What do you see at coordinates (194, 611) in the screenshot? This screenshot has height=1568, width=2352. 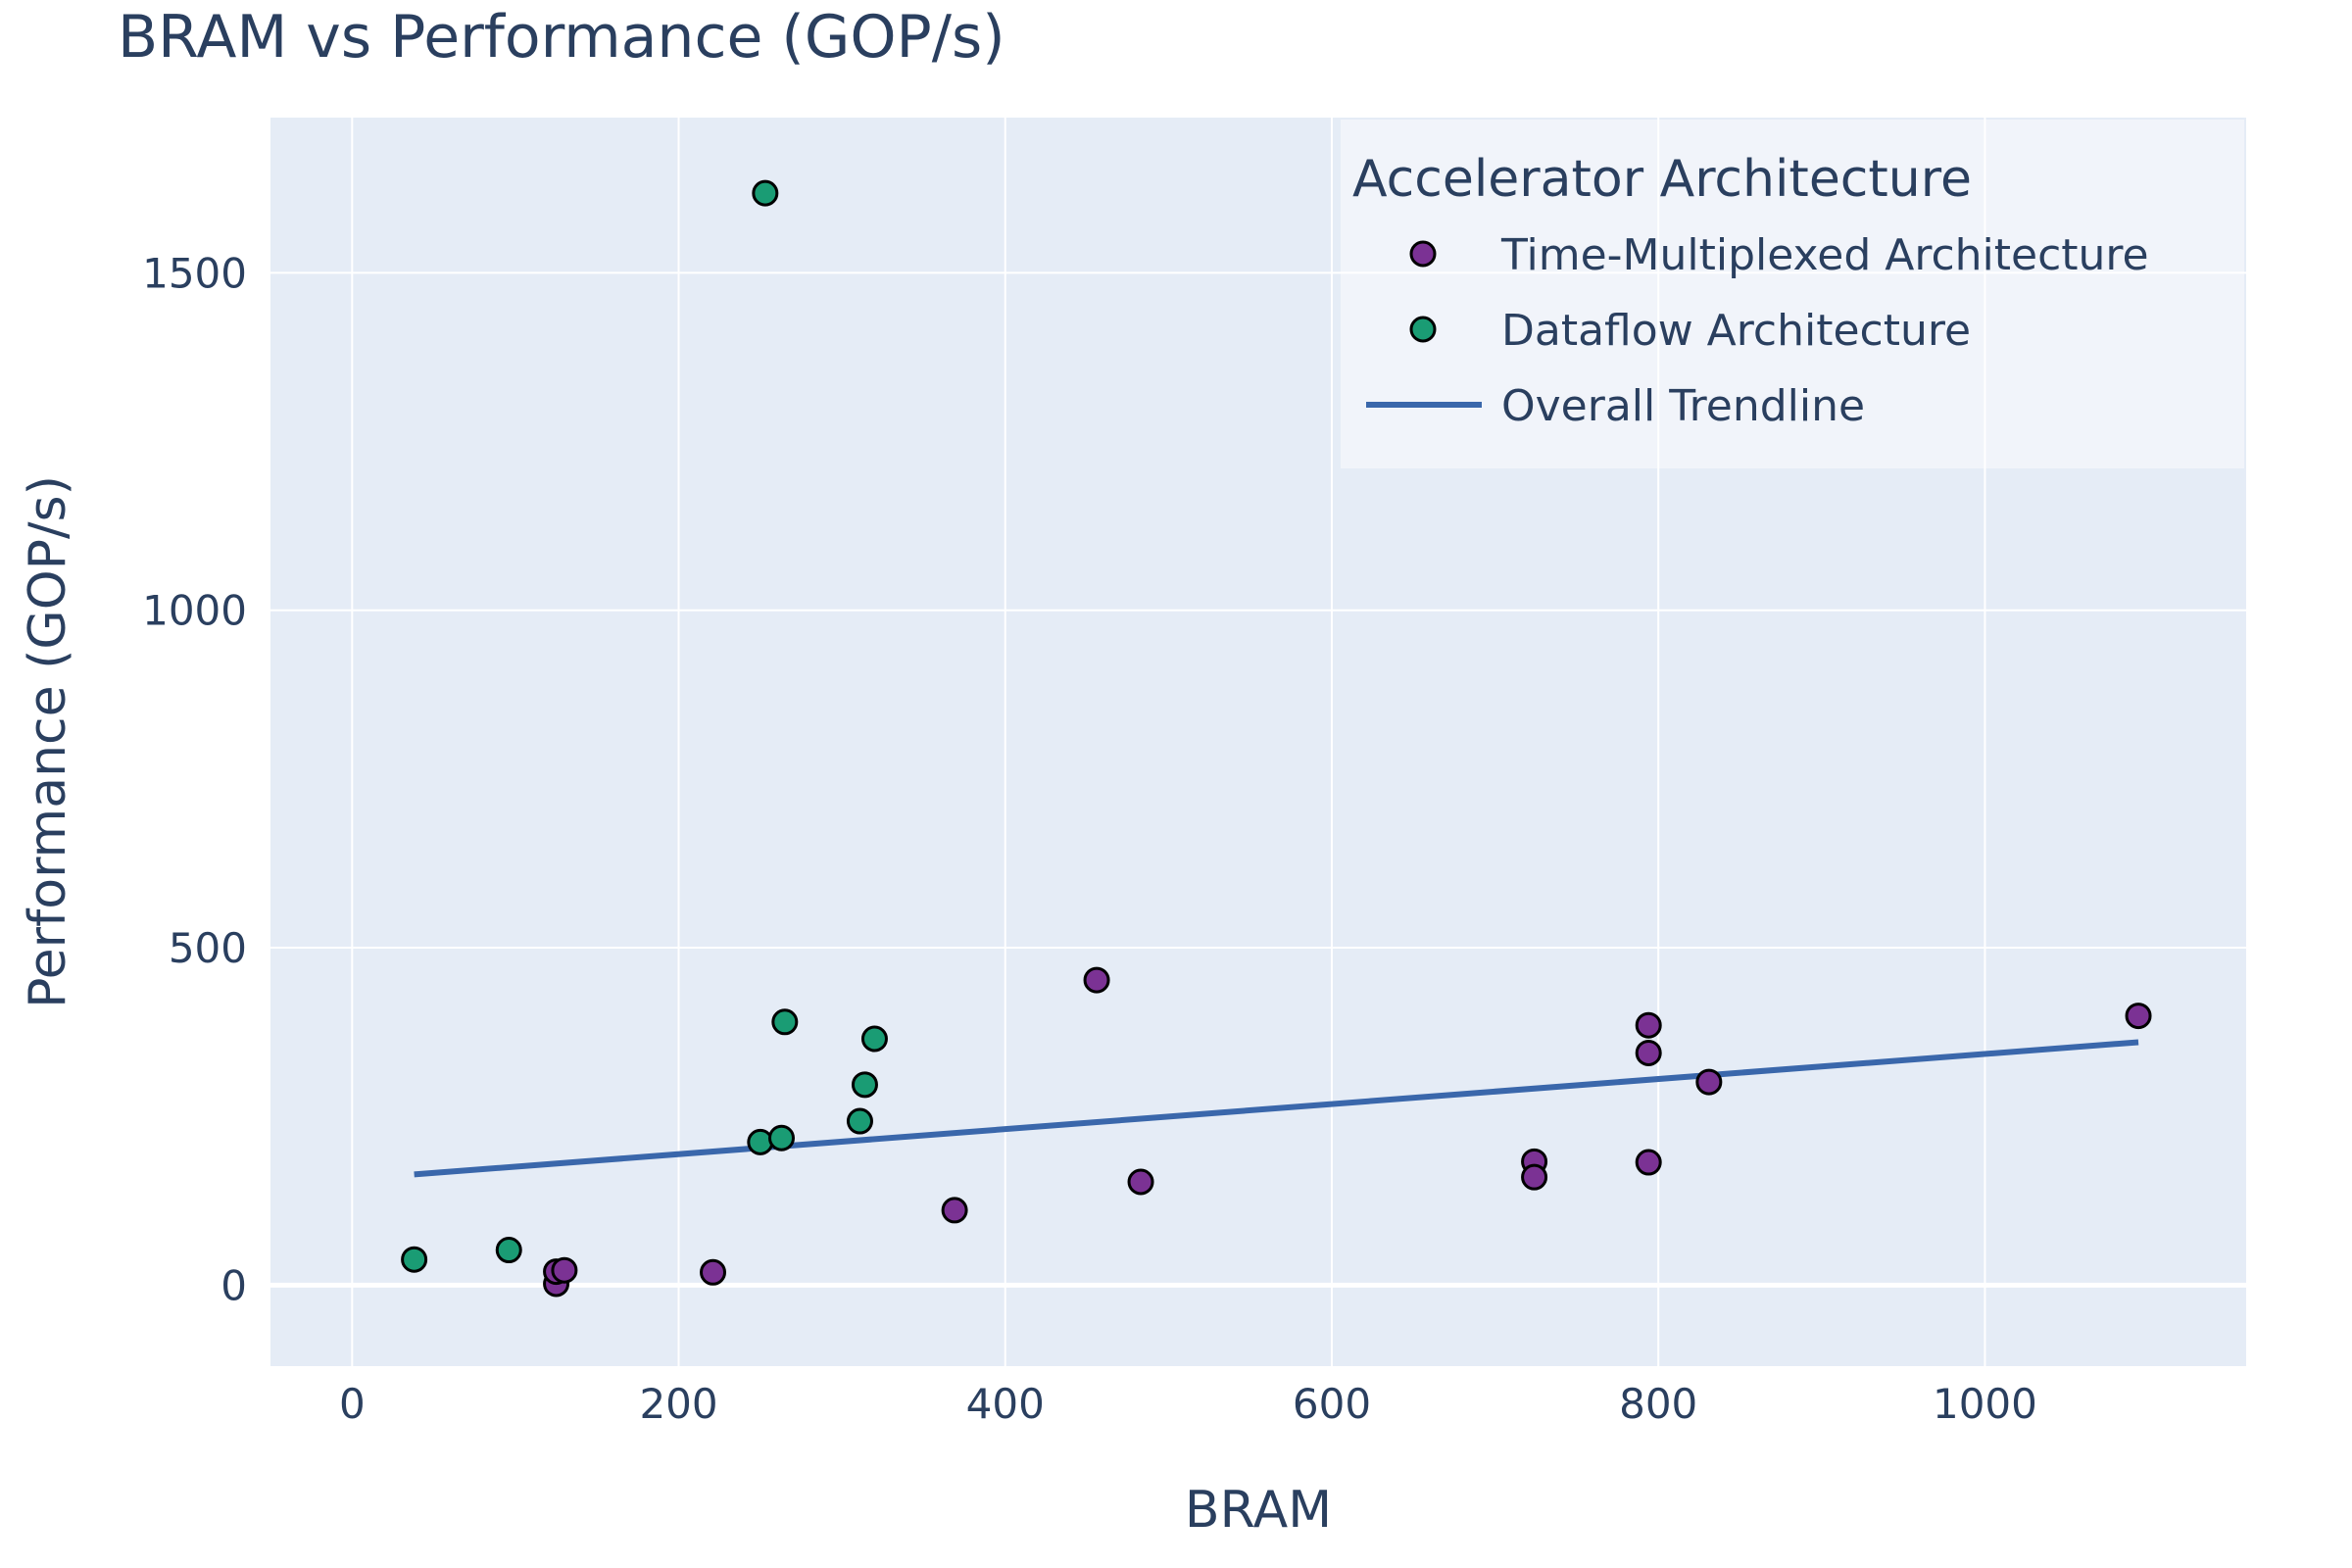 I see `y-tick-label: 1000` at bounding box center [194, 611].